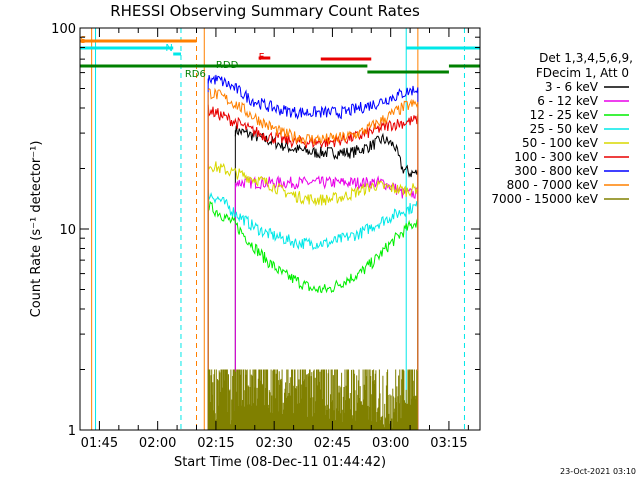 Image resolution: width=640 pixels, height=480 pixels. What do you see at coordinates (448, 443) in the screenshot?
I see `x-tick-label: 03:15` at bounding box center [448, 443].